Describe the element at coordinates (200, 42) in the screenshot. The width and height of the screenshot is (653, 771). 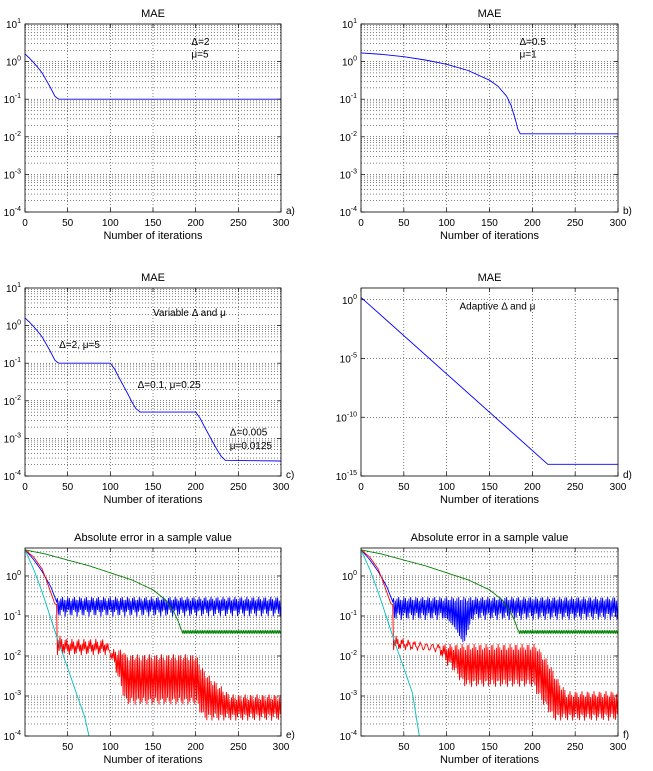
I see `annotation: Δ=2` at that location.